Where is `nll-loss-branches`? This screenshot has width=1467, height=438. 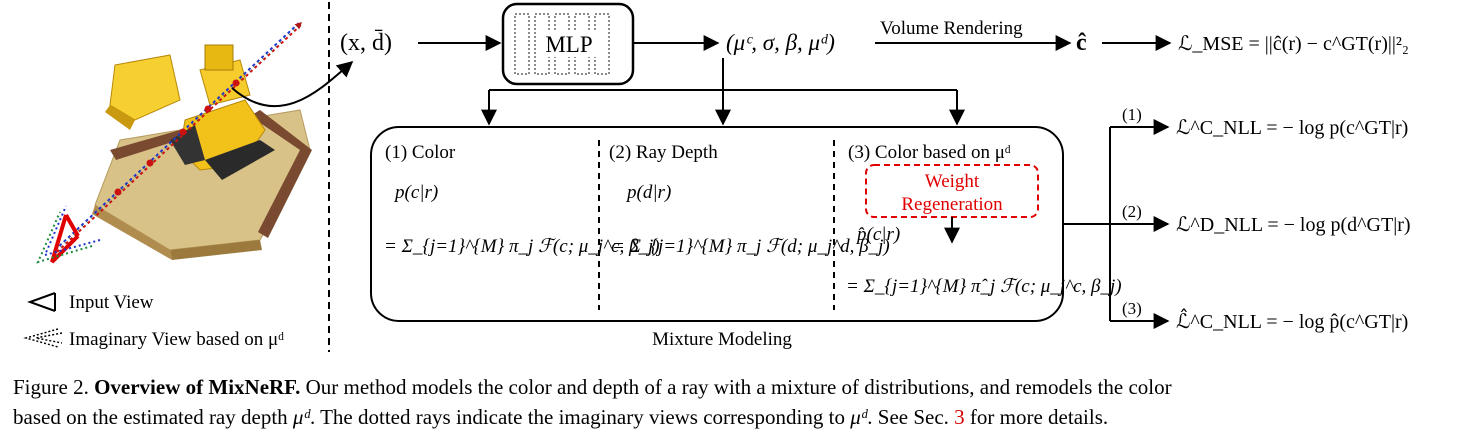
nll-loss-branches is located at coordinates (1116, 224).